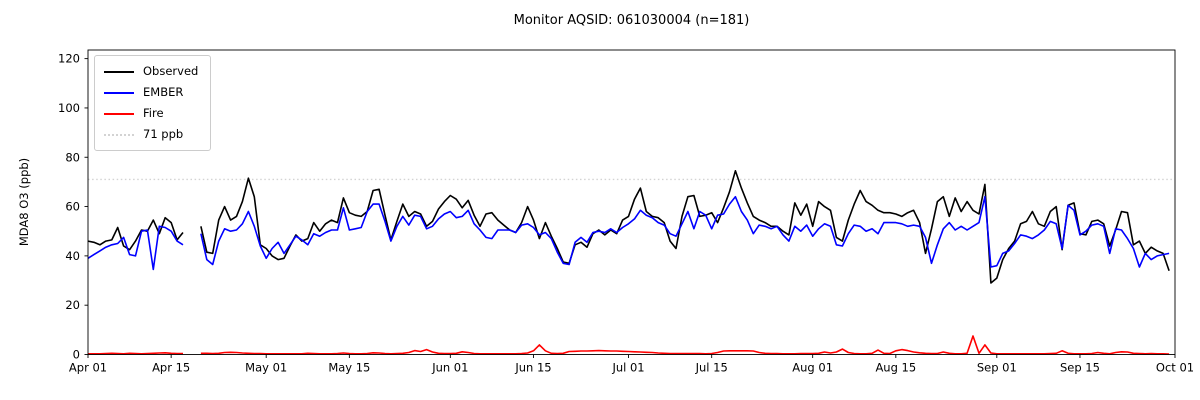  I want to click on y-tick-label: 60, so click(72, 207).